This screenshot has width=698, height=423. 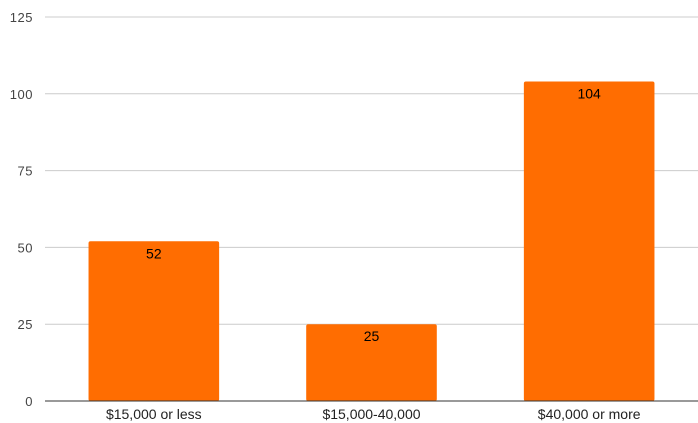 I want to click on y-tick-label: 125, so click(x=21, y=17).